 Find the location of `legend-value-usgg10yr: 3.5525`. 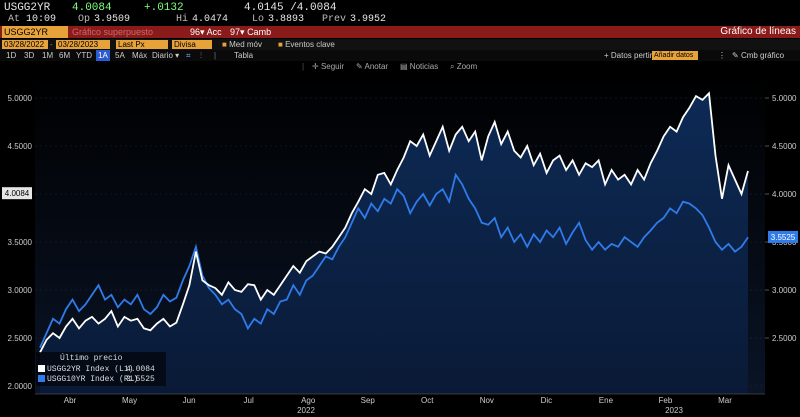

legend-value-usgg10yr: 3.5525 is located at coordinates (140, 379).